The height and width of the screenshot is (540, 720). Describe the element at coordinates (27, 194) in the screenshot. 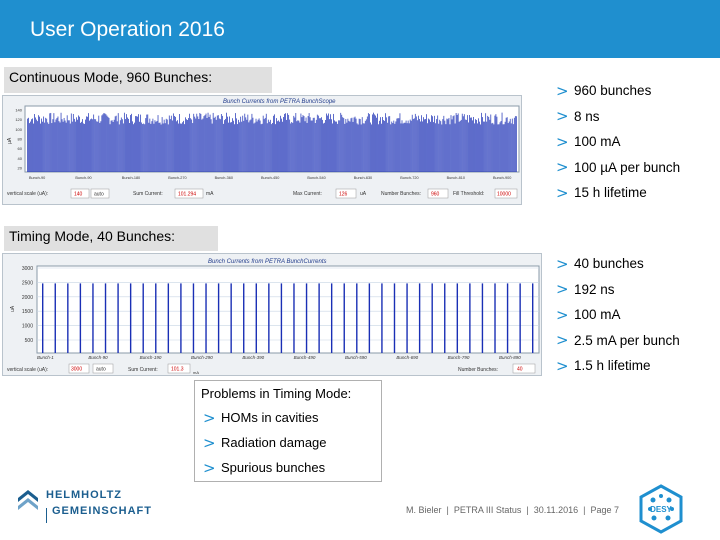

I see `continuous-vertical-scale-label: vertical scale (uA):` at that location.